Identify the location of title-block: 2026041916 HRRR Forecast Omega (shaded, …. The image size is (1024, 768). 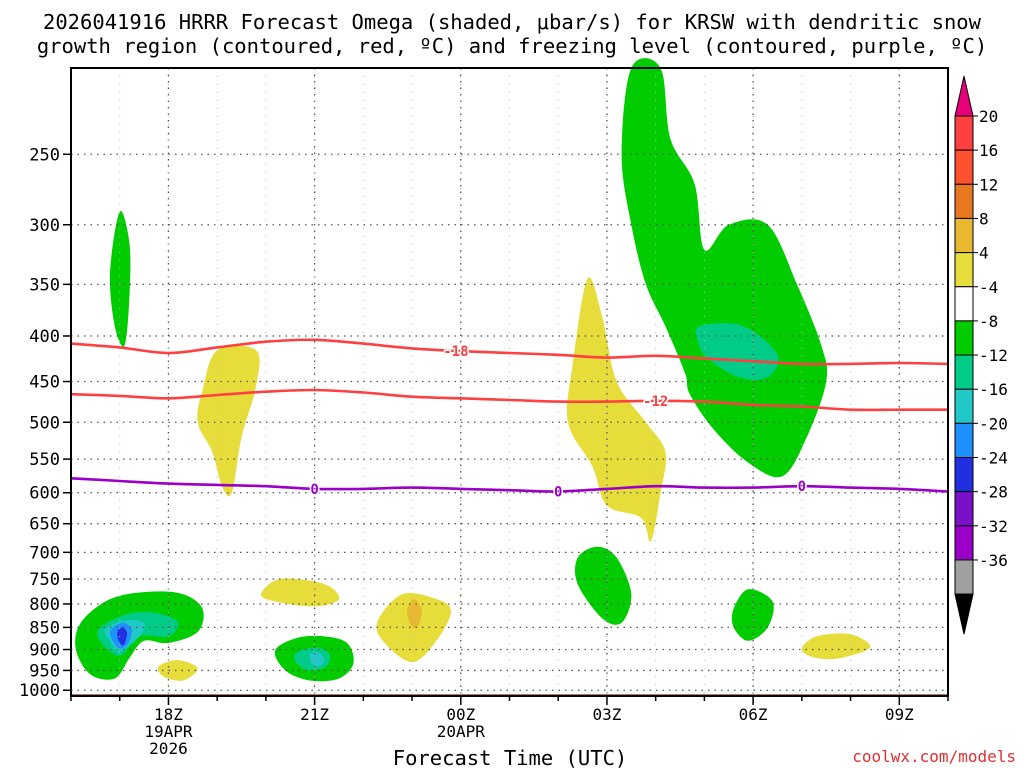
(512, 34).